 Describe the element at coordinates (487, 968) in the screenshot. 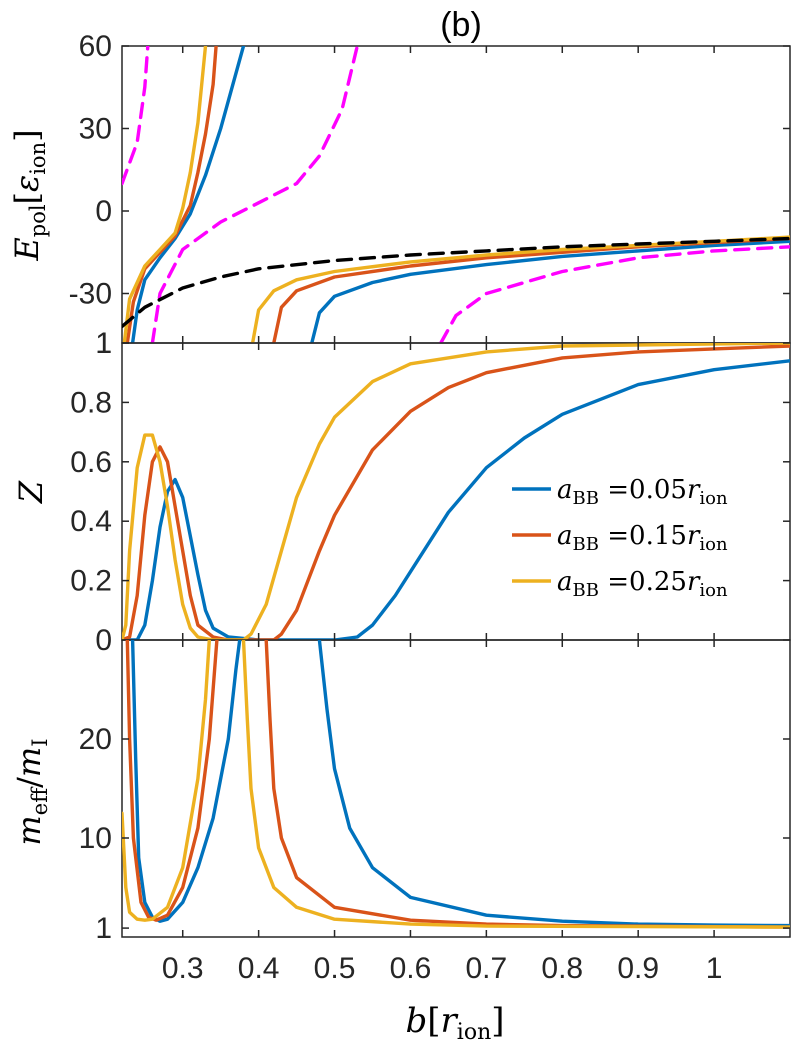

I see `x-tick-label: 0.7` at that location.